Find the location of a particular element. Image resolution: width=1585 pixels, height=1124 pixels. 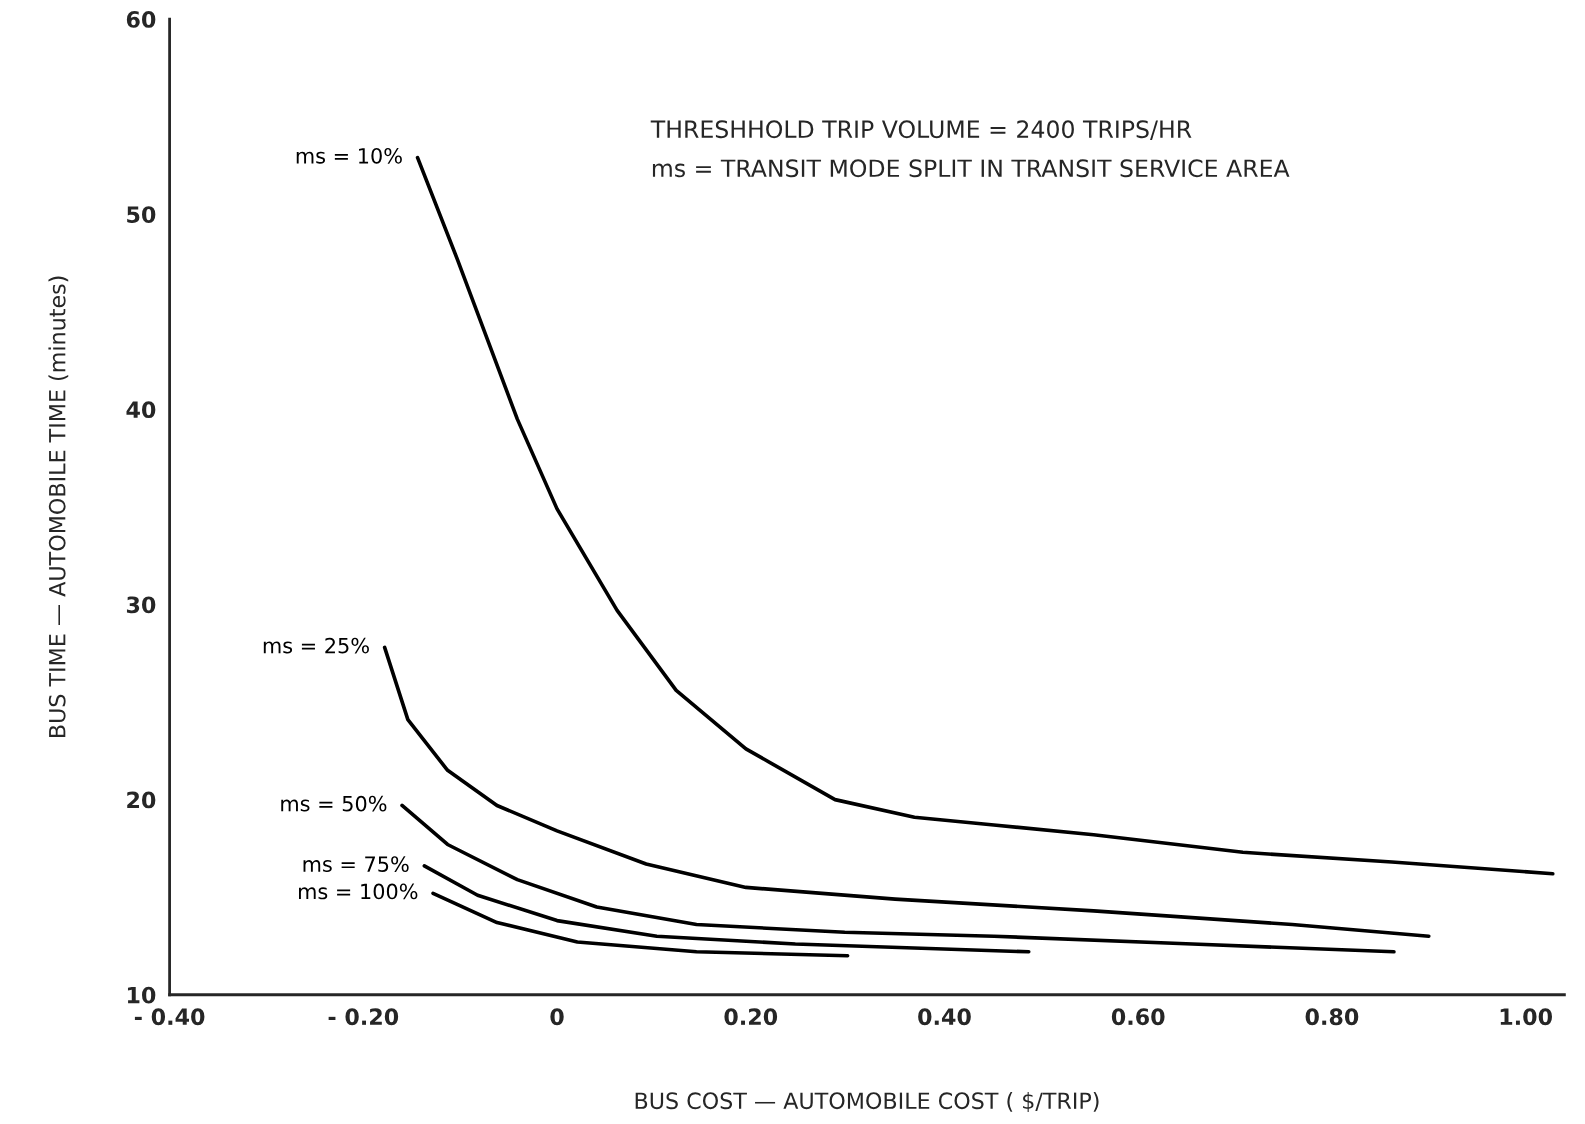

x-tick-label: 1.00 is located at coordinates (1526, 1017).